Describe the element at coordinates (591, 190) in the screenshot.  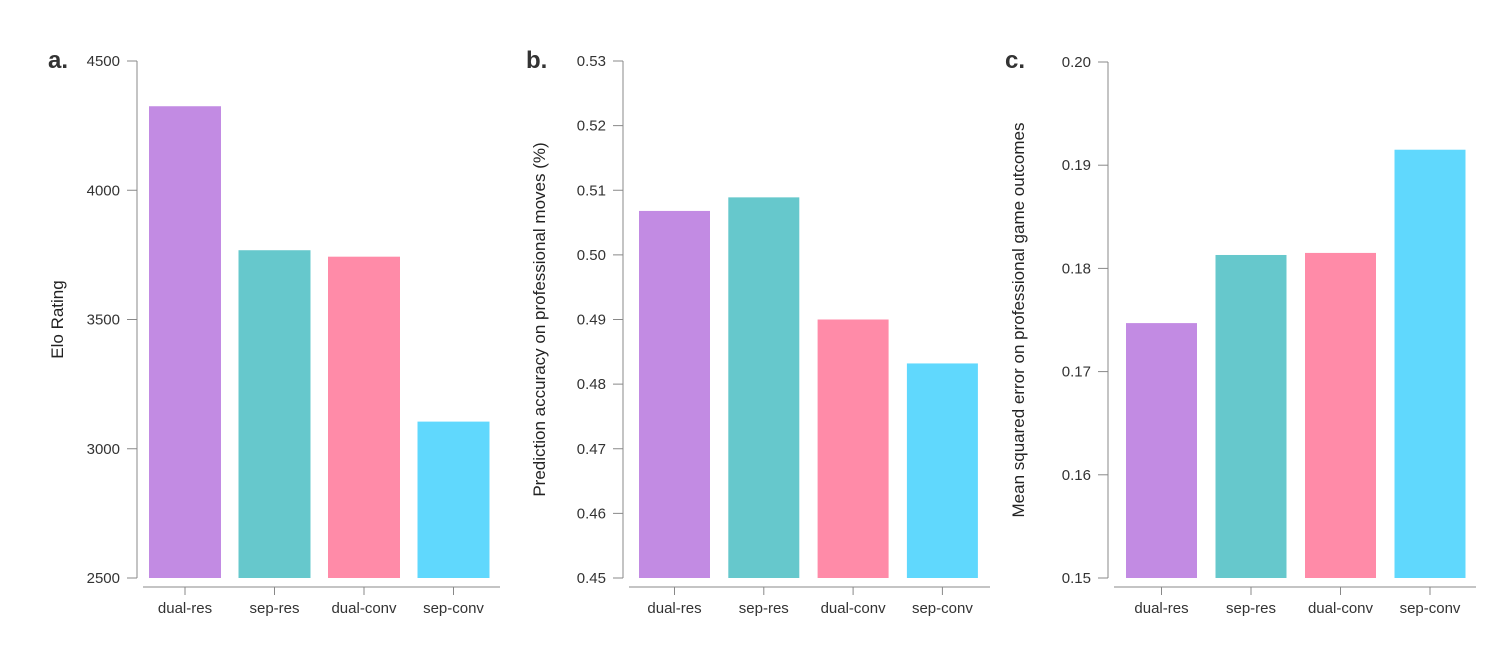
I see `y-tick-label: 0.51` at that location.